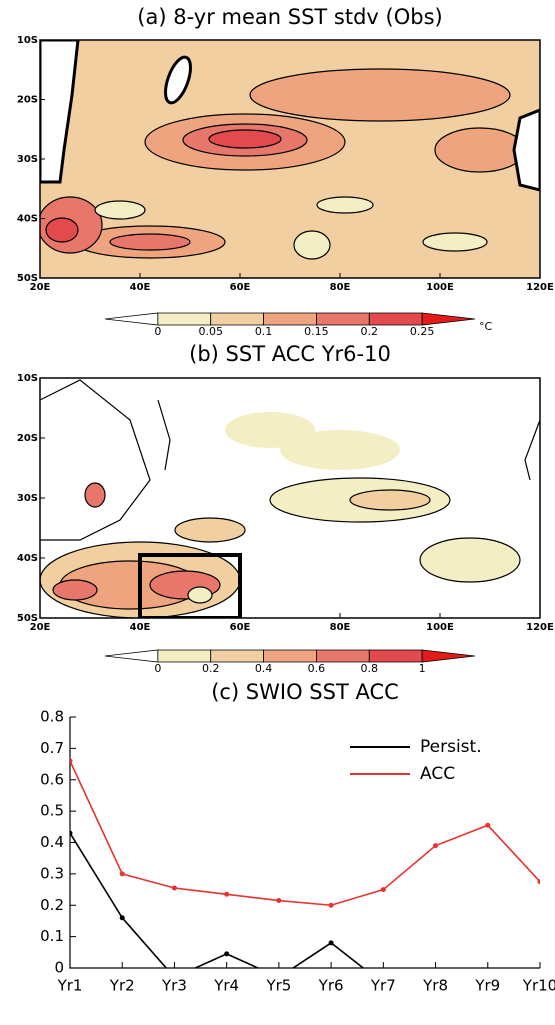 This screenshot has height=1025, width=555. I want to click on panel-title: (a) 8-yr mean SST stdv (Obs), so click(289, 17).